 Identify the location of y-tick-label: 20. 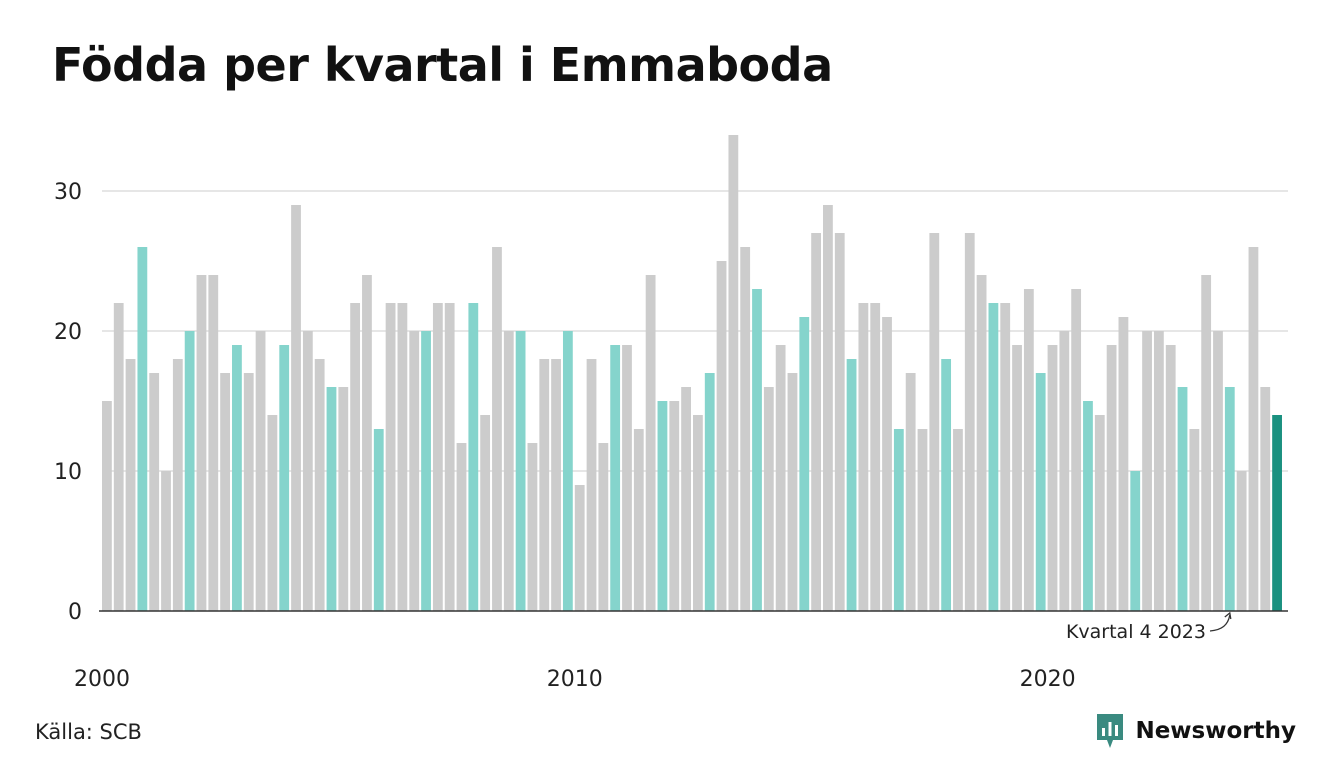
(68, 332).